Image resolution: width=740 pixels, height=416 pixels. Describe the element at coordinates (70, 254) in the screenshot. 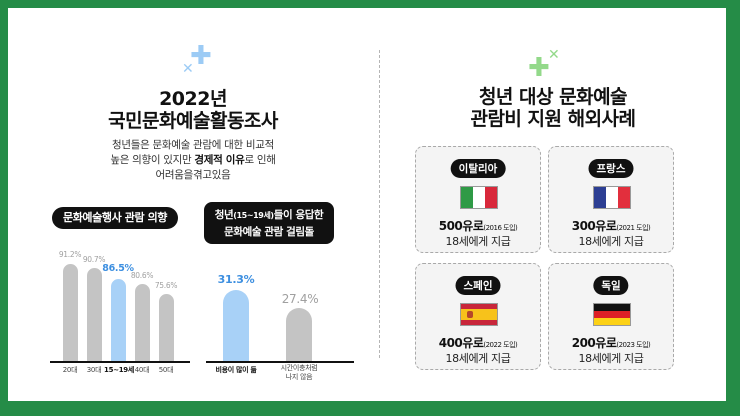

I see `bar-label: 91.2%` at that location.